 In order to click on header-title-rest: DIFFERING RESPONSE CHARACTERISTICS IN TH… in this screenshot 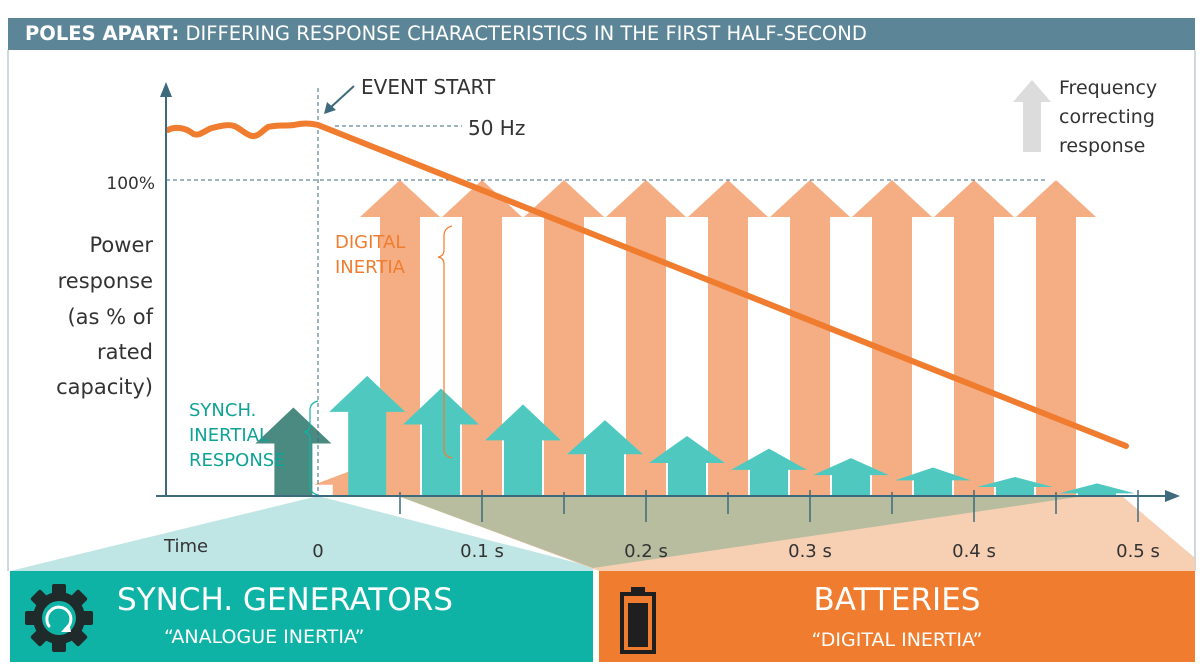, I will do `click(526, 33)`.